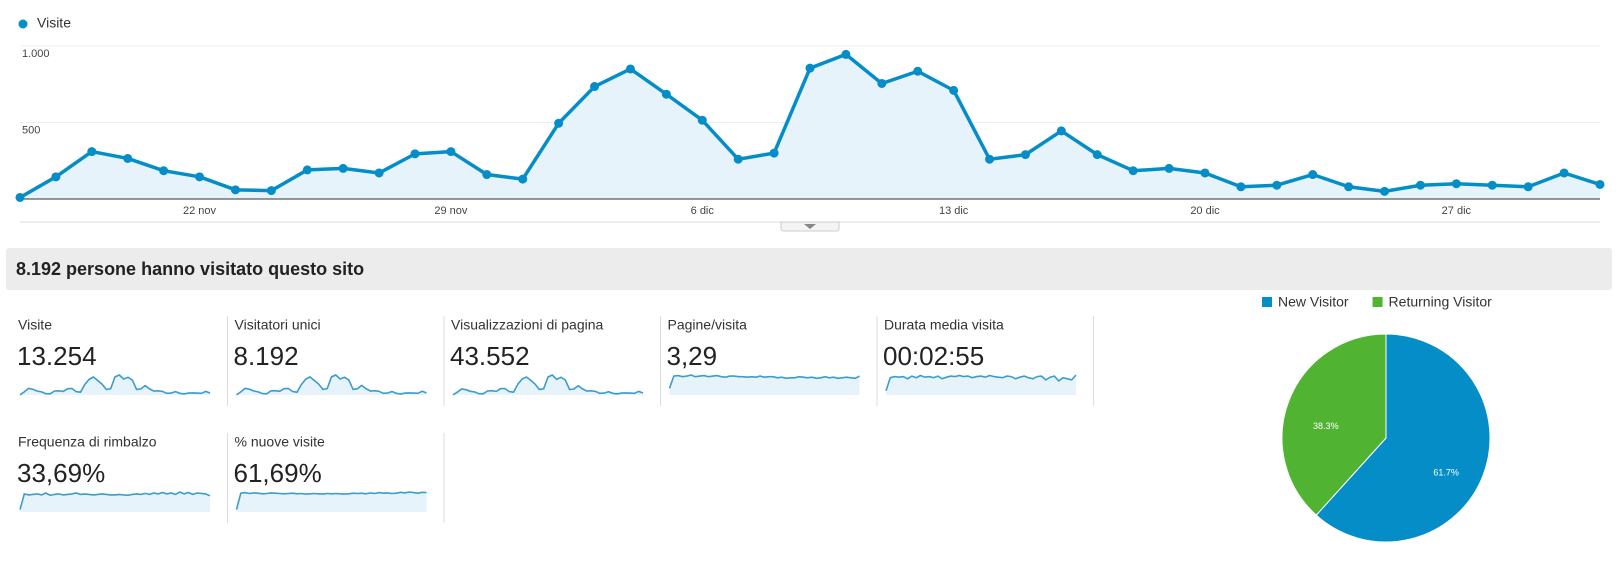 The height and width of the screenshot is (567, 1621). What do you see at coordinates (36, 54) in the screenshot?
I see `y-tick-label: 1.000` at bounding box center [36, 54].